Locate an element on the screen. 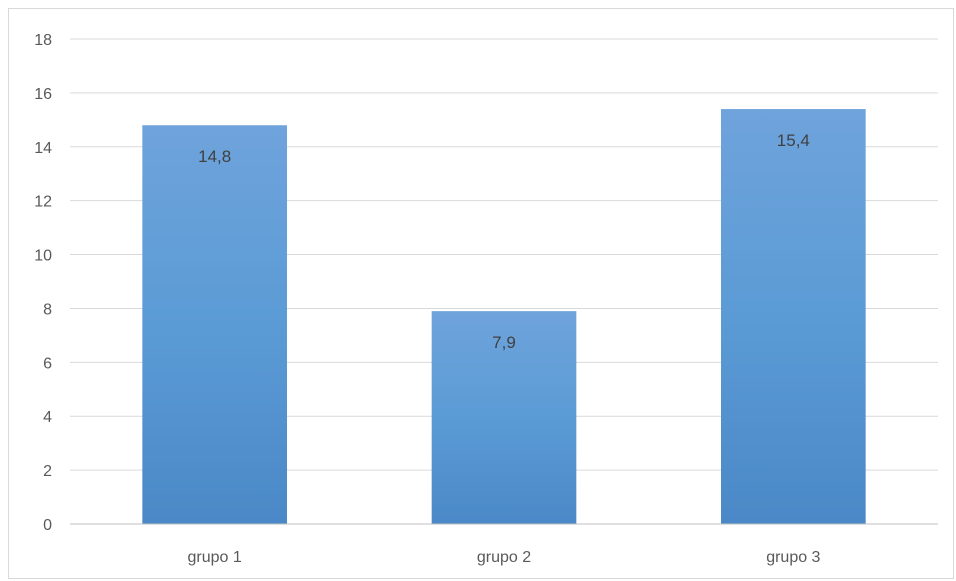  y-tick-label: 16 is located at coordinates (43, 94).